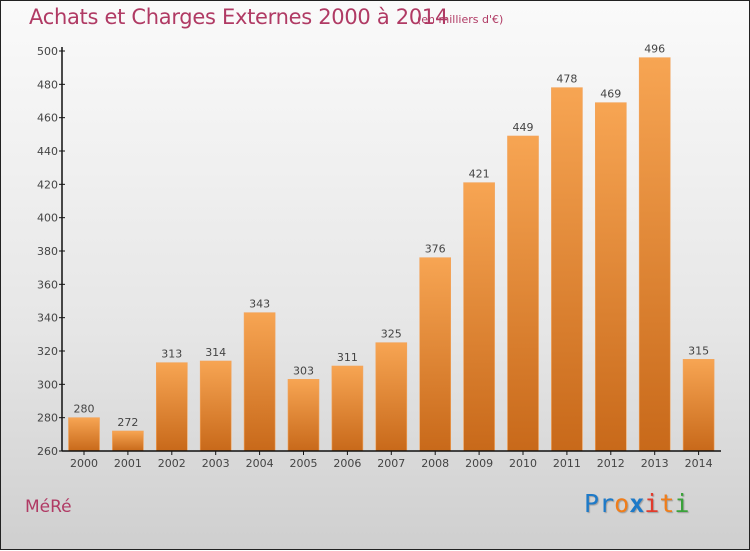 The height and width of the screenshot is (551, 750). I want to click on value-label-2010: 449, so click(523, 127).